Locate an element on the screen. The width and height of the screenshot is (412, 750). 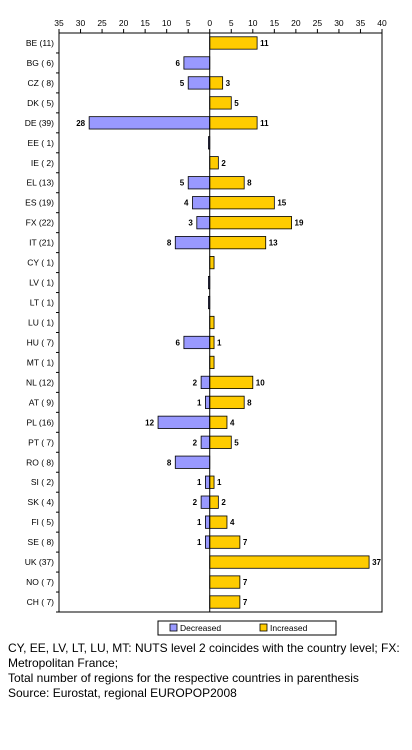
data-label-decreased: 12 is located at coordinates (149, 422).